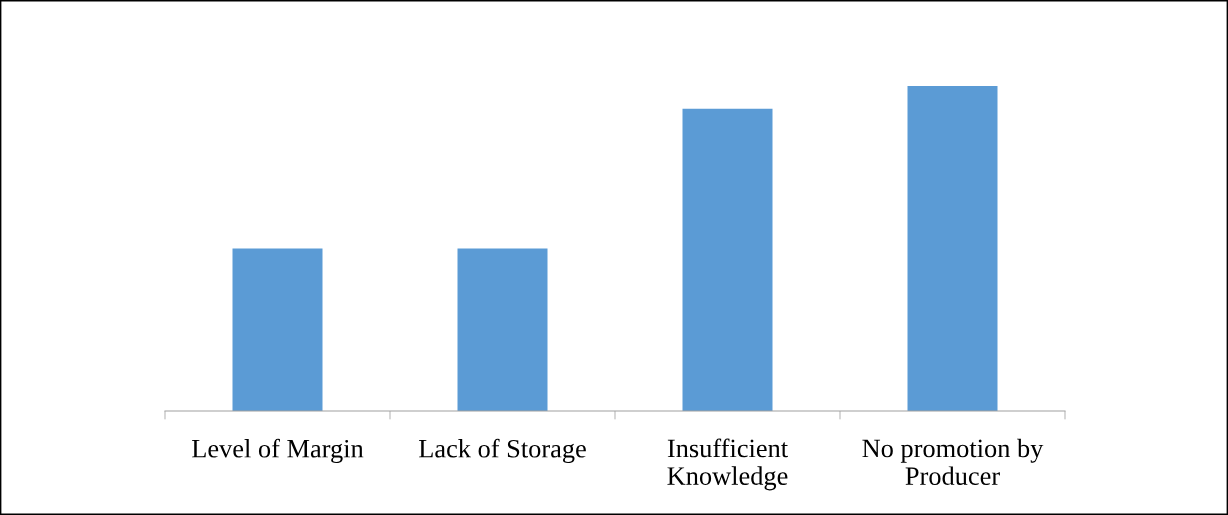 This screenshot has height=515, width=1228. Describe the element at coordinates (953, 462) in the screenshot. I see `x-tick-label: No promotion by Producer` at that location.